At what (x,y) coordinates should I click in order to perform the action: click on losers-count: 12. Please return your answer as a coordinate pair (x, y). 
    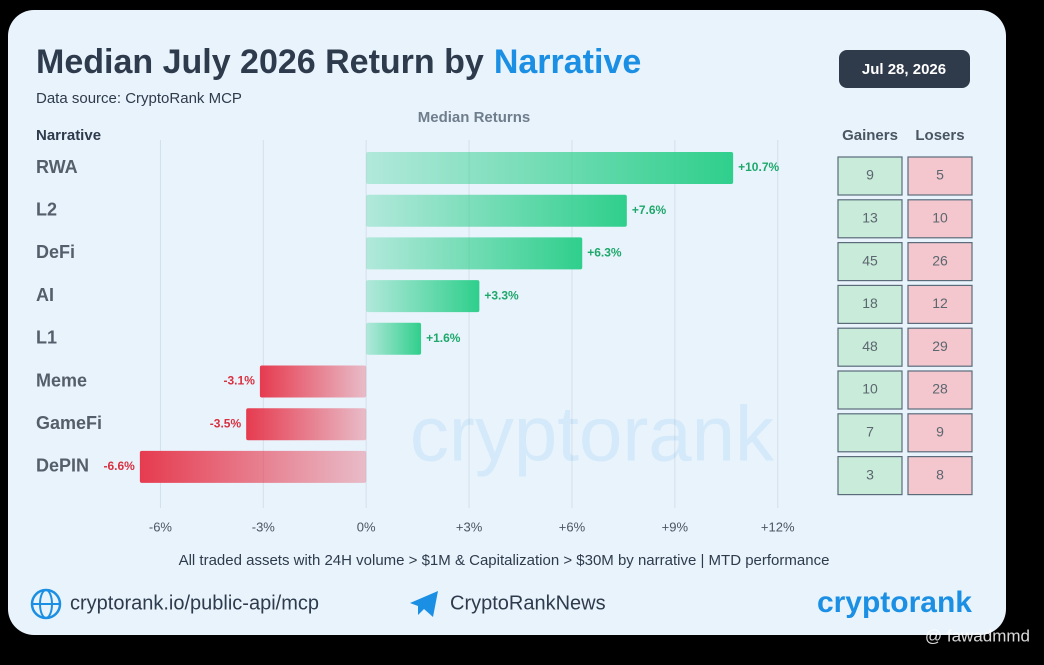
    Looking at the image, I should click on (940, 303).